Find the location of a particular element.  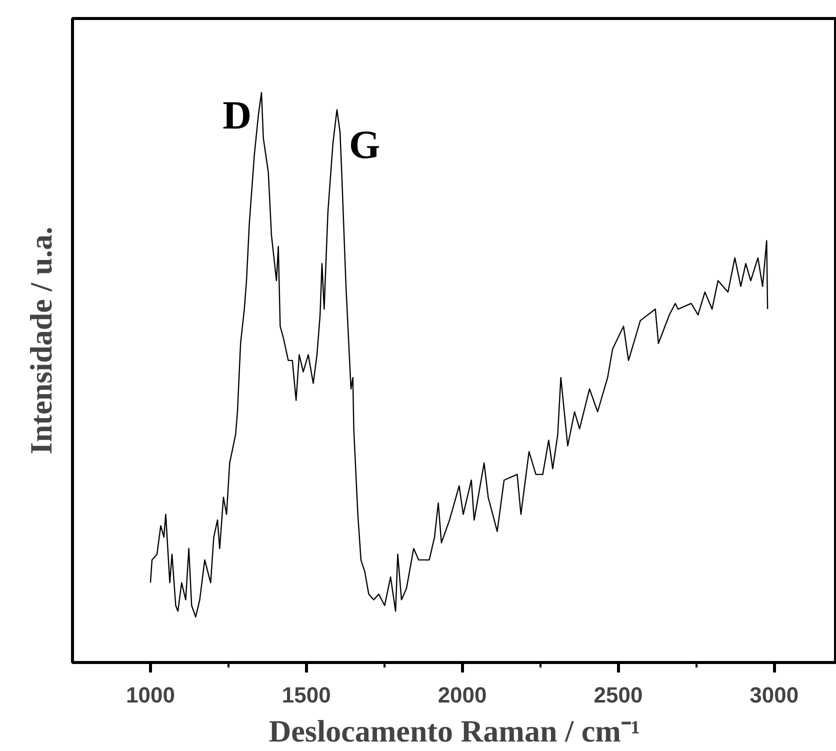

annotation: G is located at coordinates (364, 145).